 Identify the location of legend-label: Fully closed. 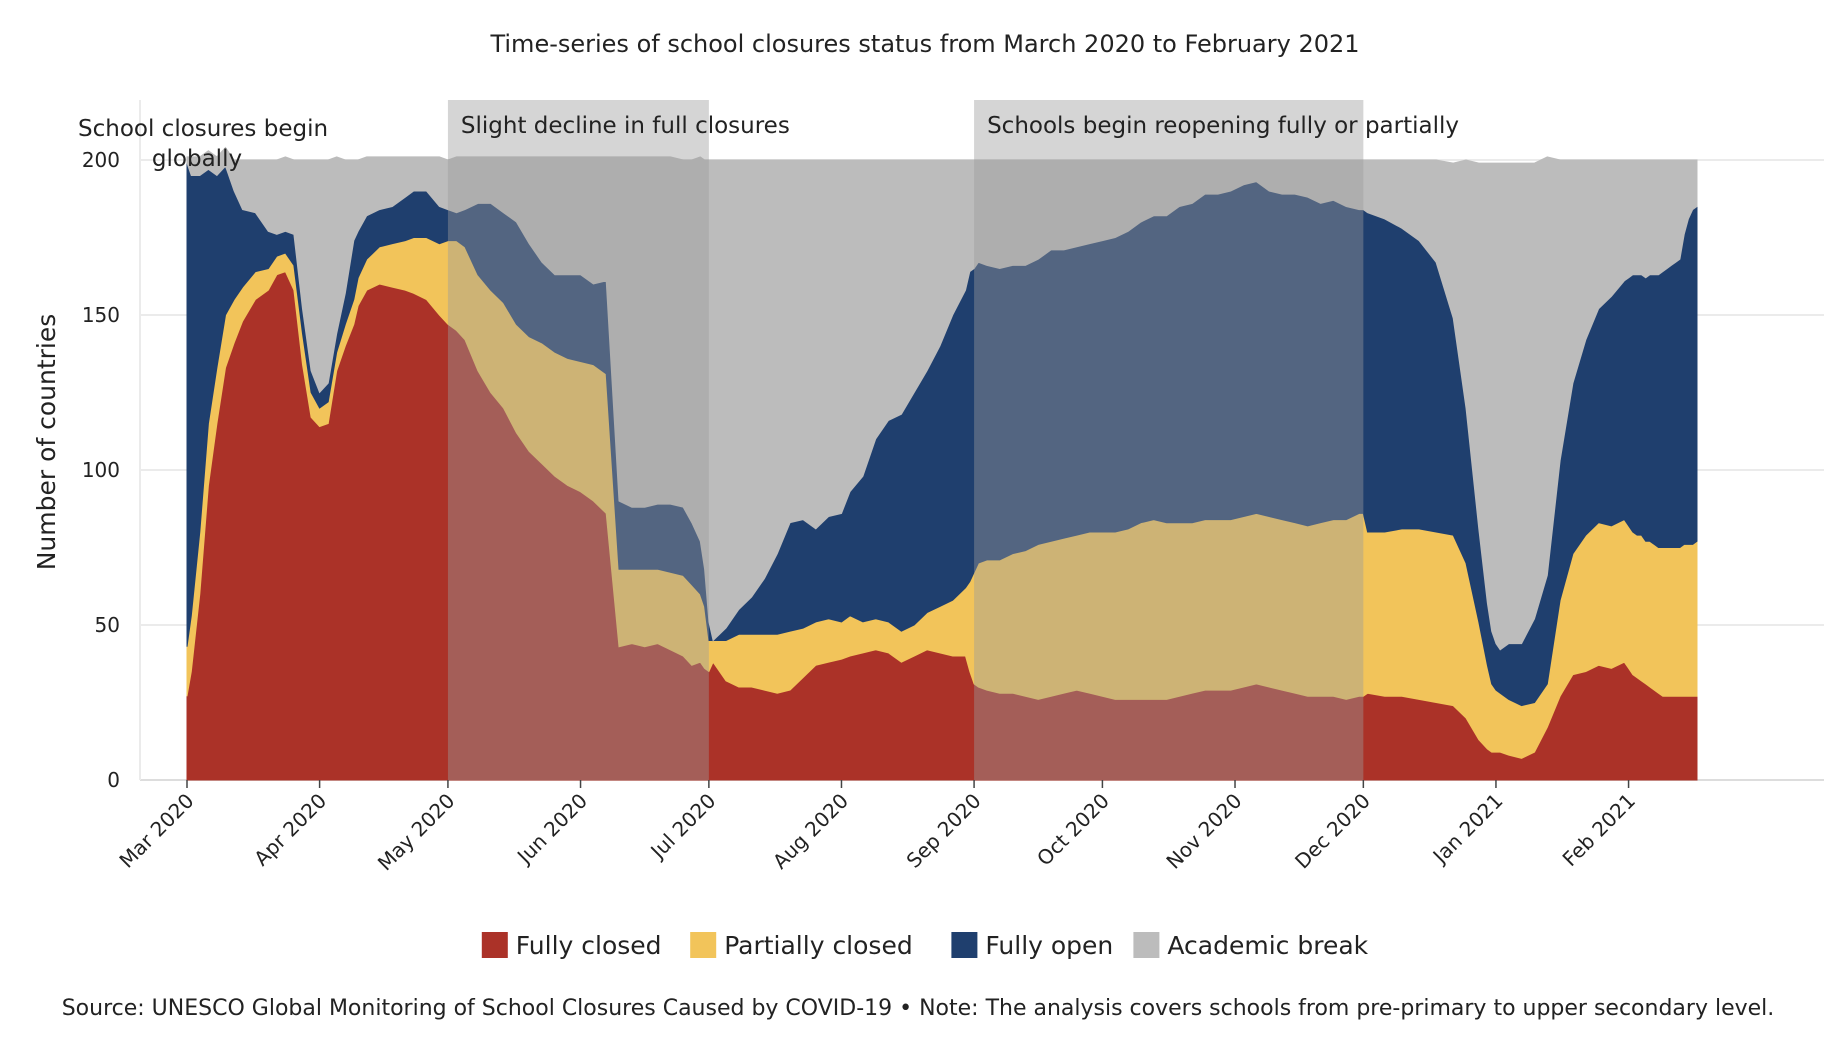
(589, 945).